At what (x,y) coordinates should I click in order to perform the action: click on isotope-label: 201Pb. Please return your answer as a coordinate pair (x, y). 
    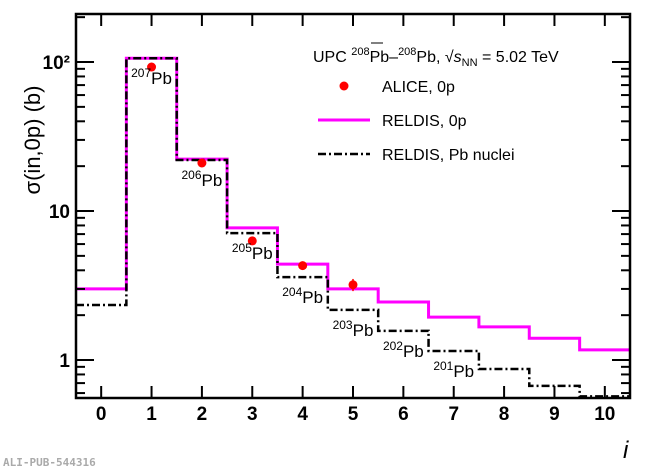
    Looking at the image, I should click on (453, 370).